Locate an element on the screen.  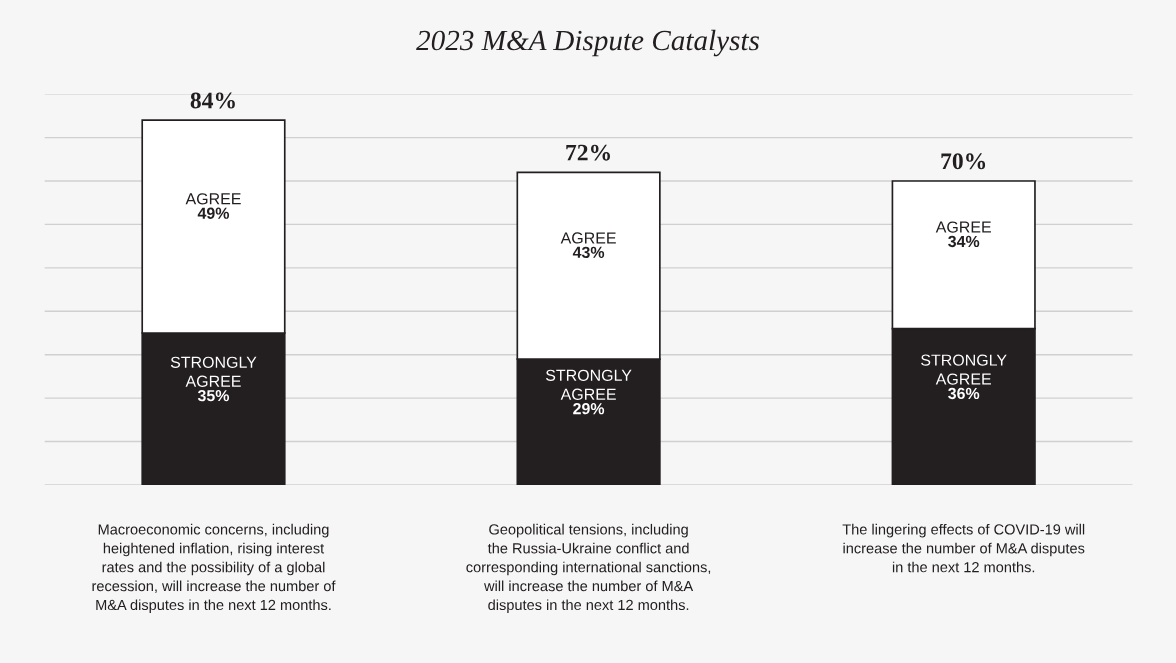
data-label: 34% is located at coordinates (964, 241).